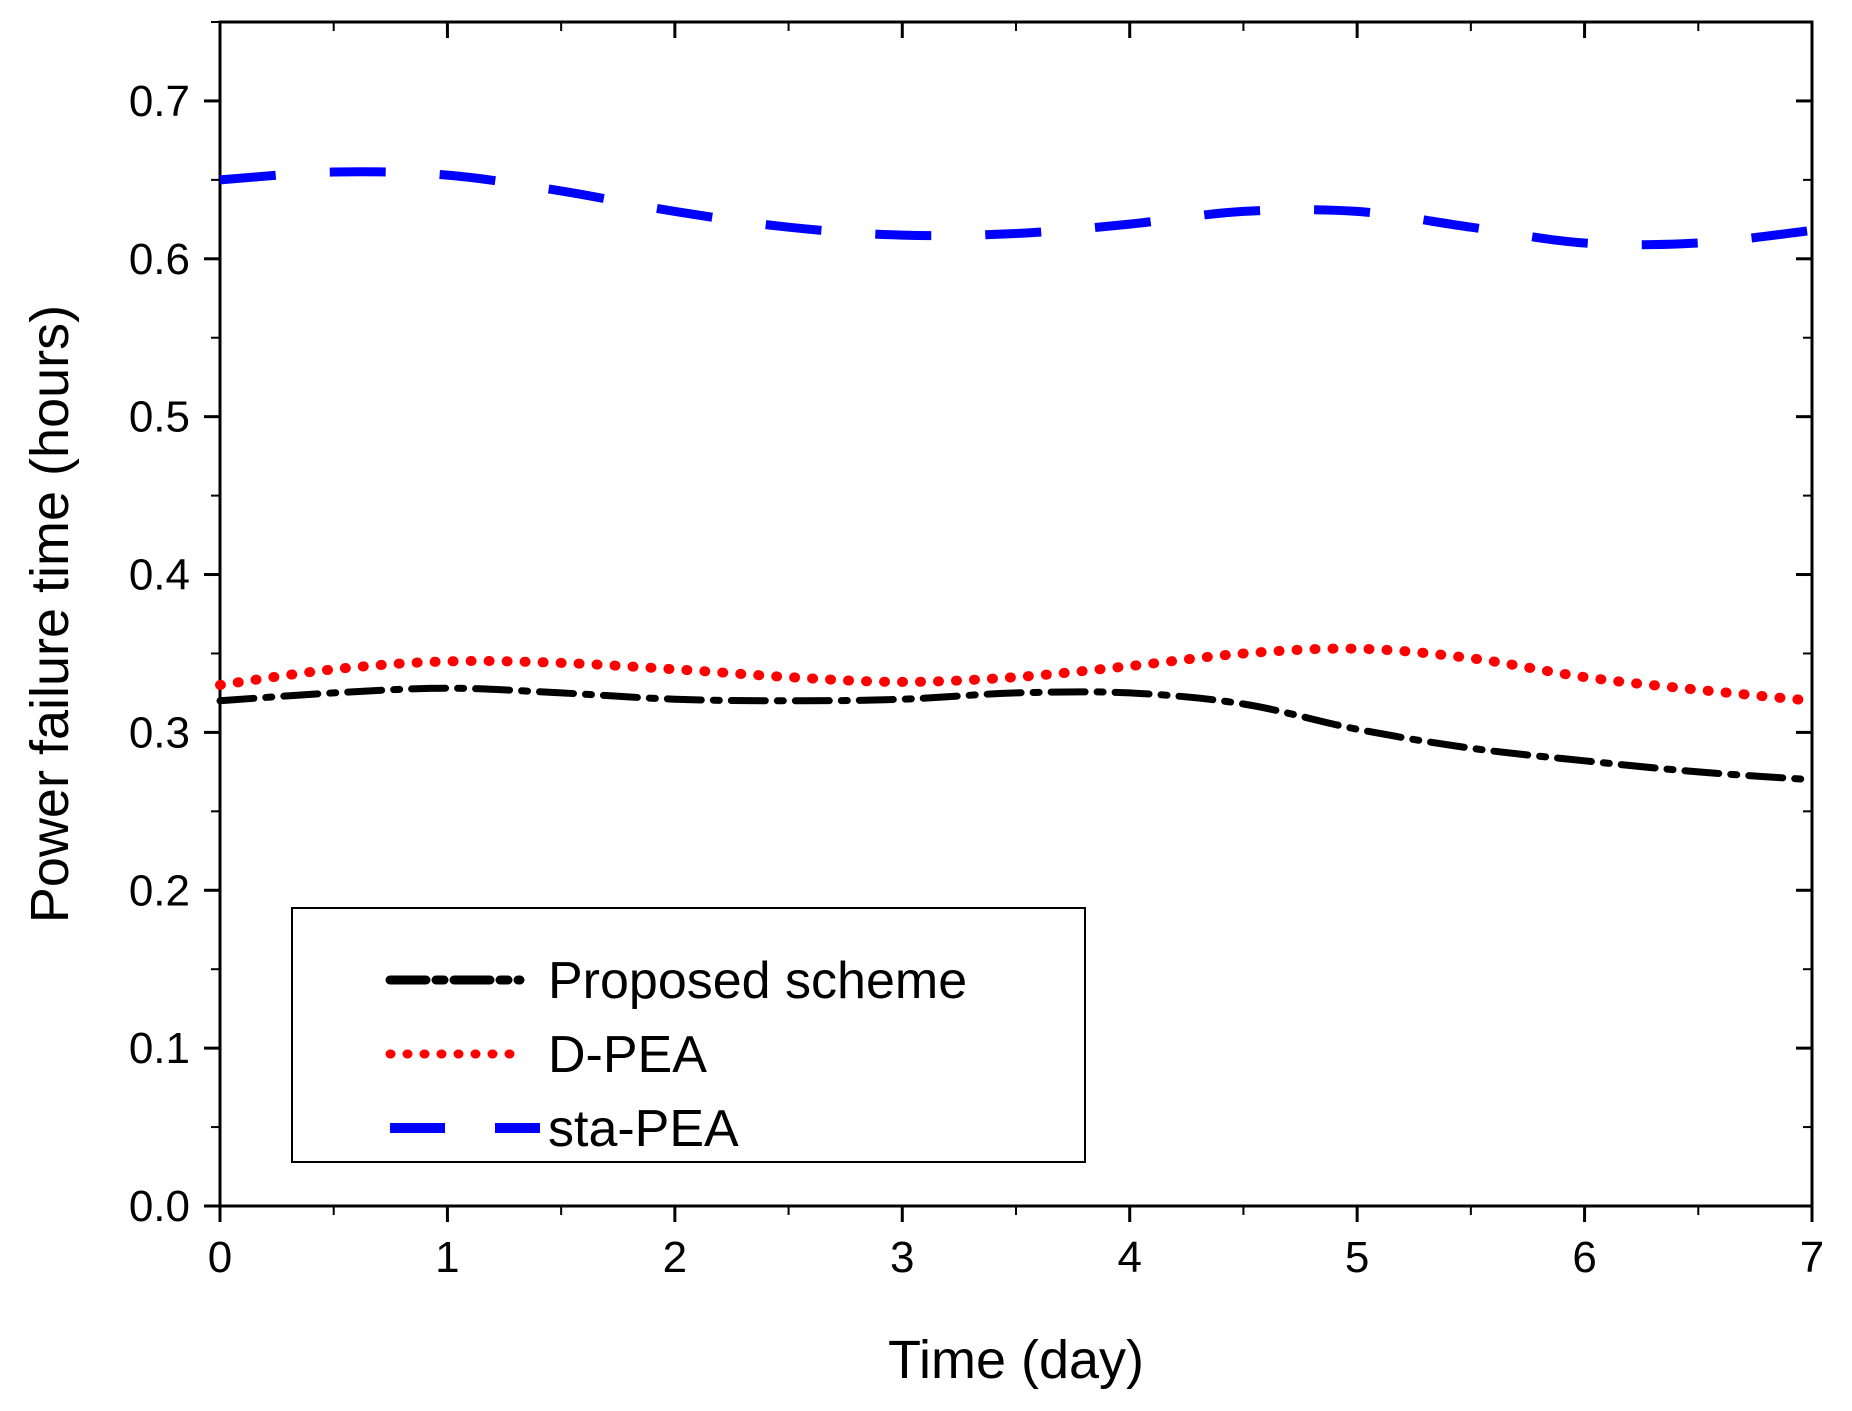  I want to click on y-tick-label-0: 0.0, so click(159, 1206).